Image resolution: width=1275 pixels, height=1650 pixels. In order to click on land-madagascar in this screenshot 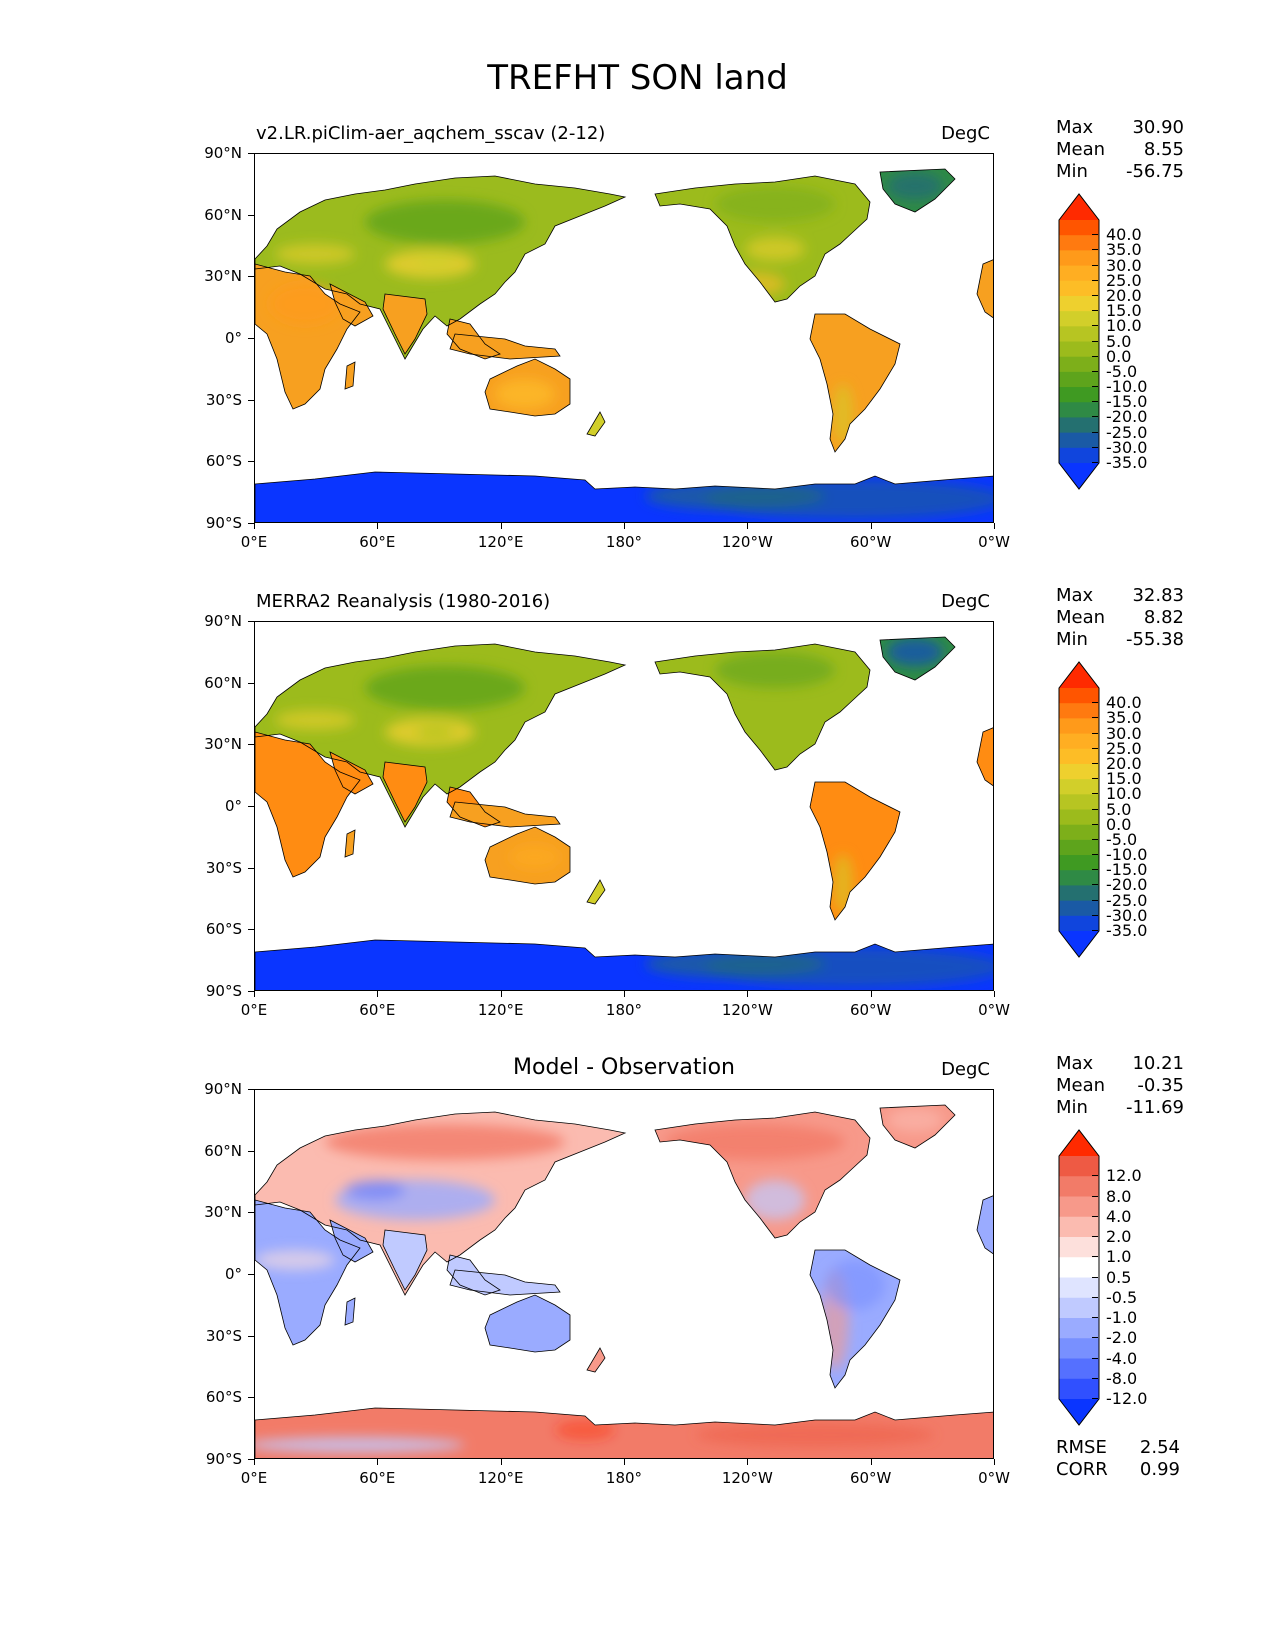, I will do `click(350, 375)`.